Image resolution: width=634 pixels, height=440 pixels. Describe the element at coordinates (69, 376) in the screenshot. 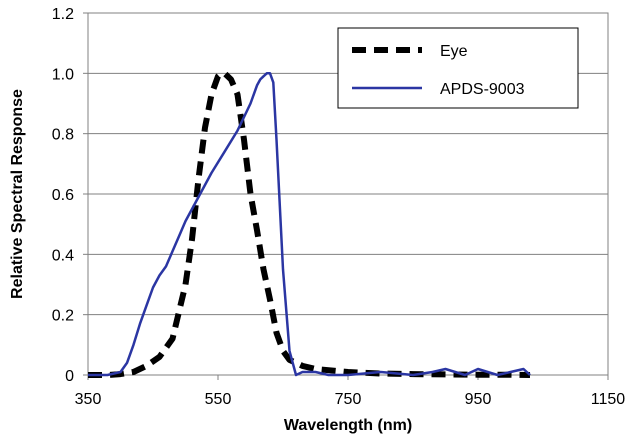

I see `y-tick-label-0: 0` at that location.